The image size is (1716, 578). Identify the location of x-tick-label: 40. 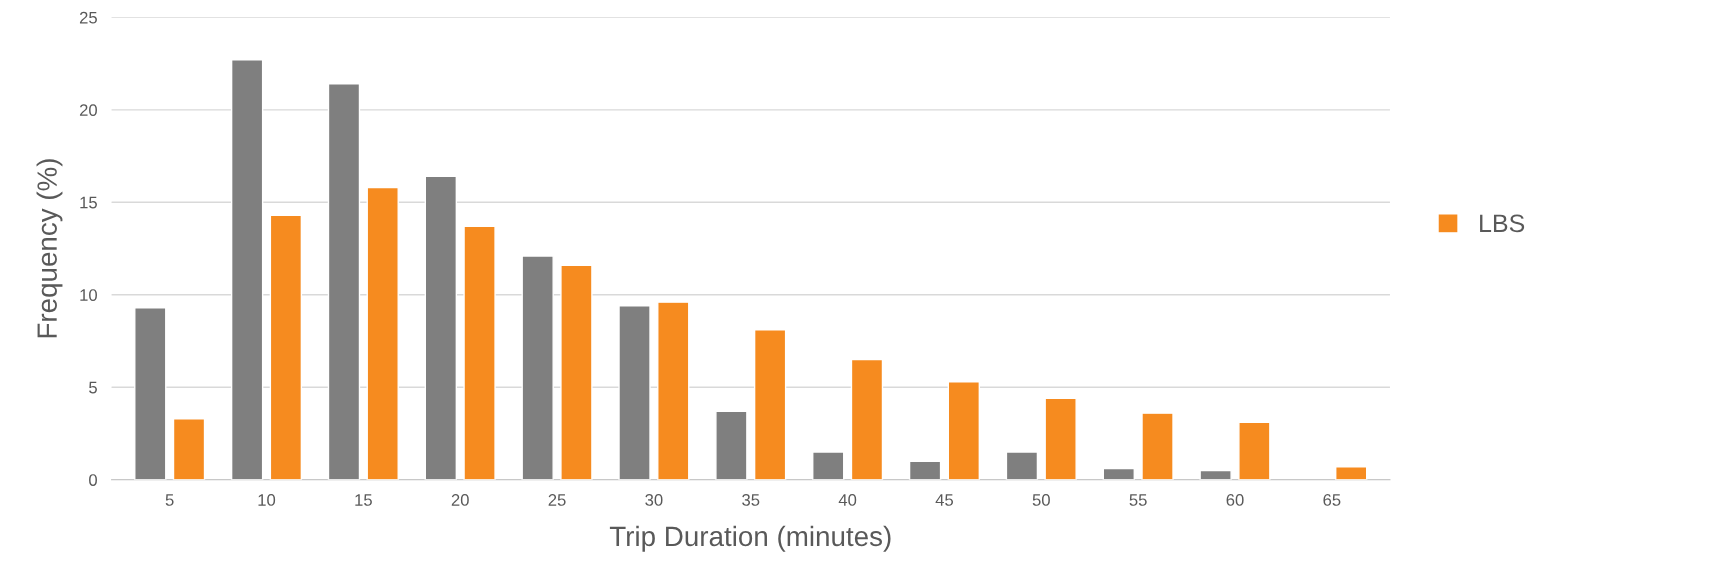
(847, 500).